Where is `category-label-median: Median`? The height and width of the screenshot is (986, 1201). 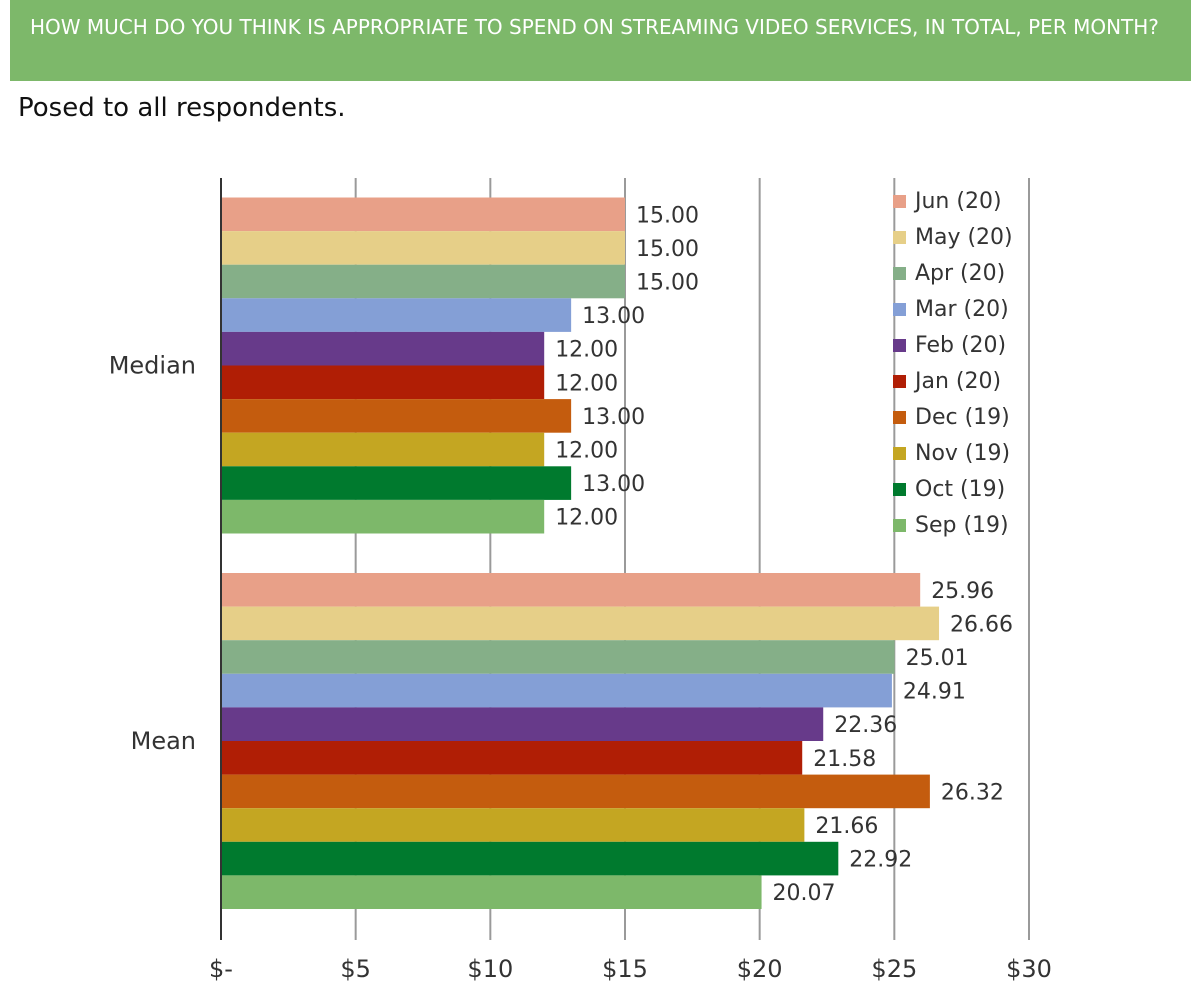 category-label-median: Median is located at coordinates (152, 366).